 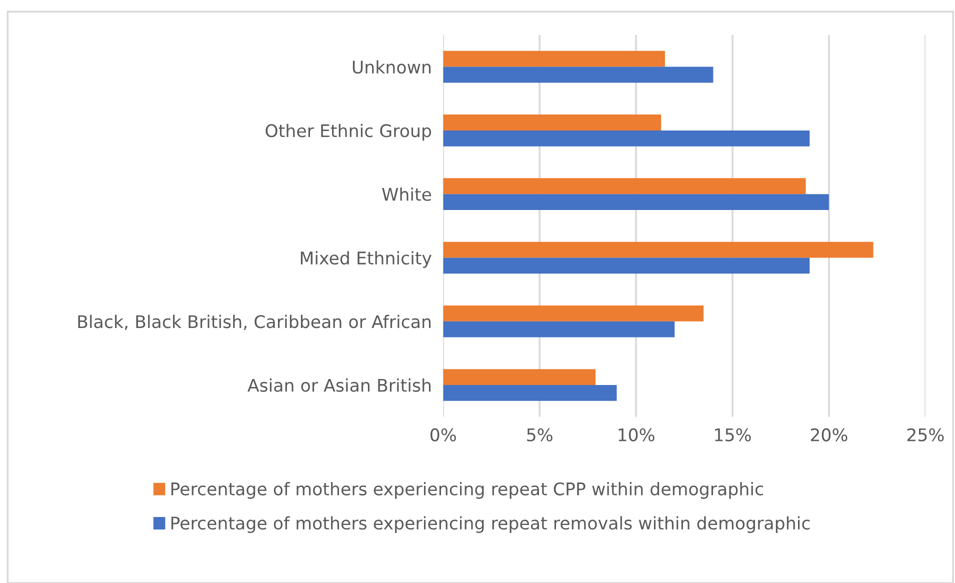 I want to click on x-tick-label: 20%, so click(x=829, y=435).